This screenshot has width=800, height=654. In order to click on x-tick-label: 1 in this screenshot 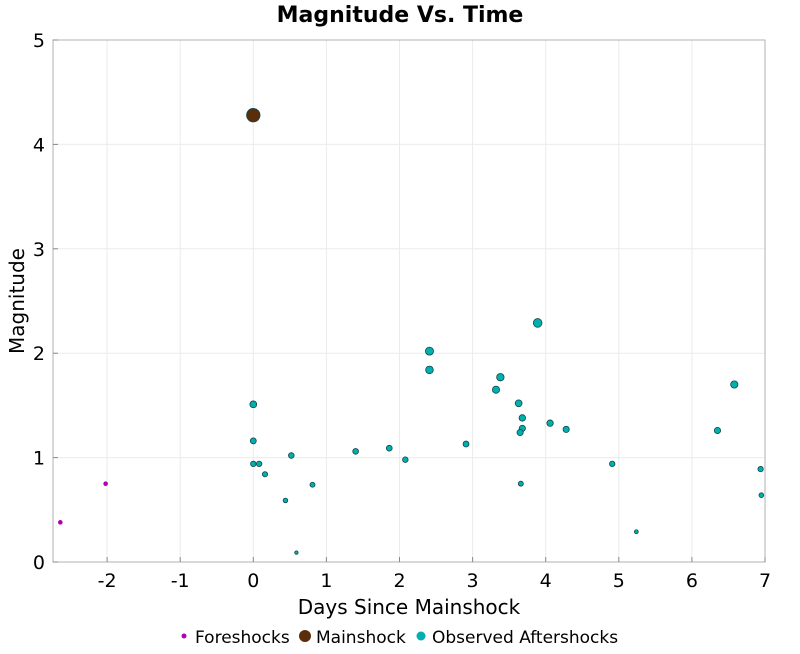, I will do `click(326, 581)`.